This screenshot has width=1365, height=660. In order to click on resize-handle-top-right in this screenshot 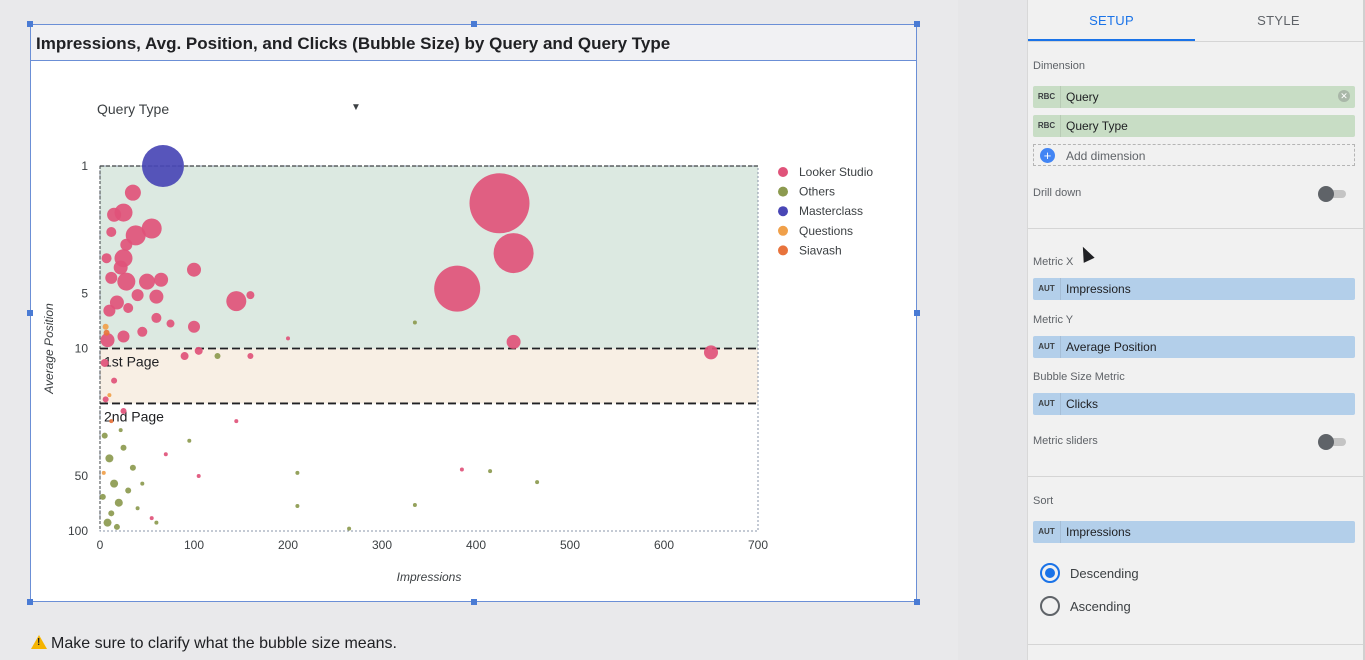, I will do `click(917, 24)`.